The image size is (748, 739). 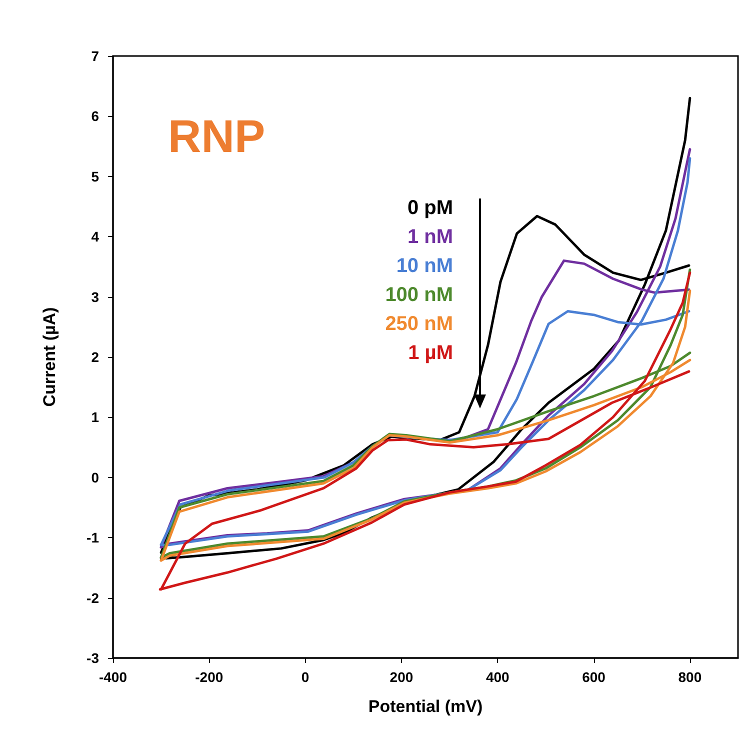 I want to click on x-tick-label: 800, so click(x=690, y=677).